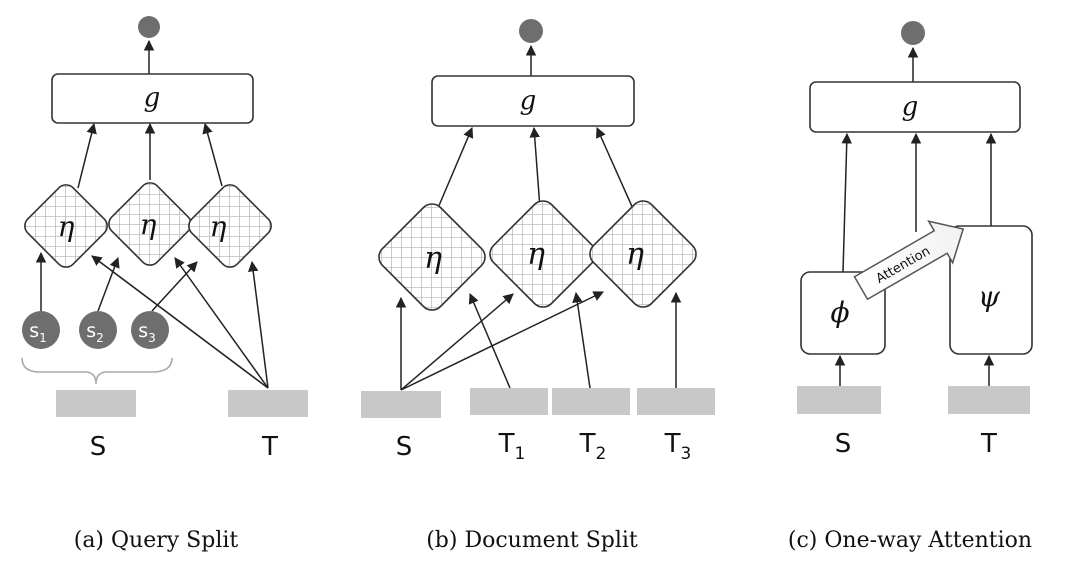 This screenshot has width=1070, height=570. I want to click on arrow-t1-to-eta1, so click(489, 341).